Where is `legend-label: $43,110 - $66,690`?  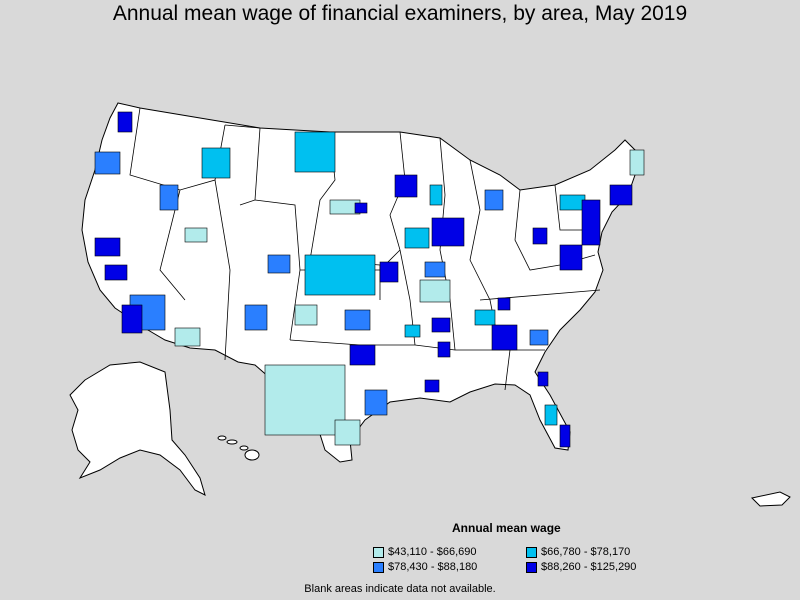
legend-label: $43,110 - $66,690 is located at coordinates (432, 552).